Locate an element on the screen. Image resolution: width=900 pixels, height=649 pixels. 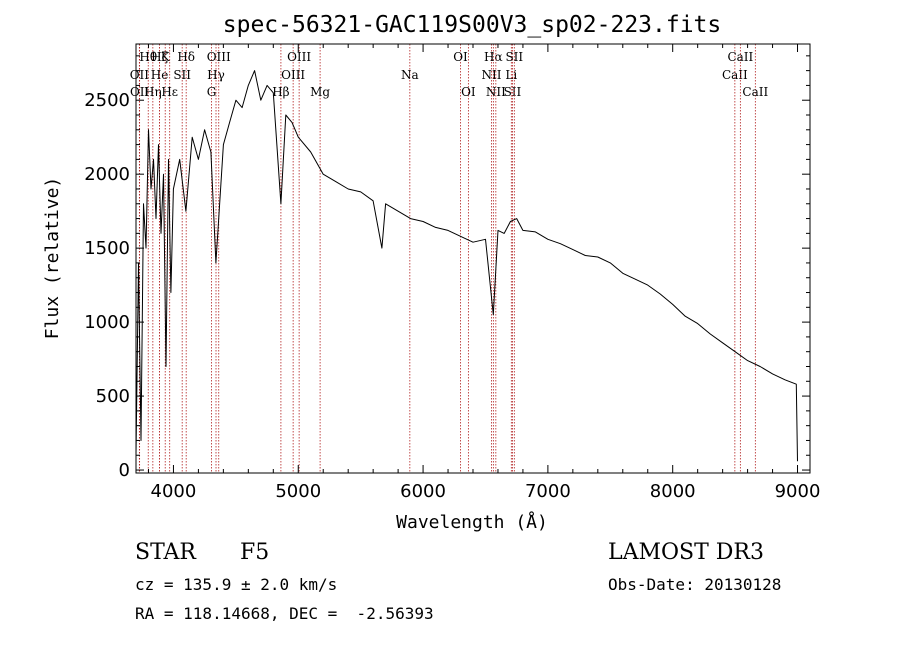
y-axis-label: Flux (relative) is located at coordinates (52, 258).